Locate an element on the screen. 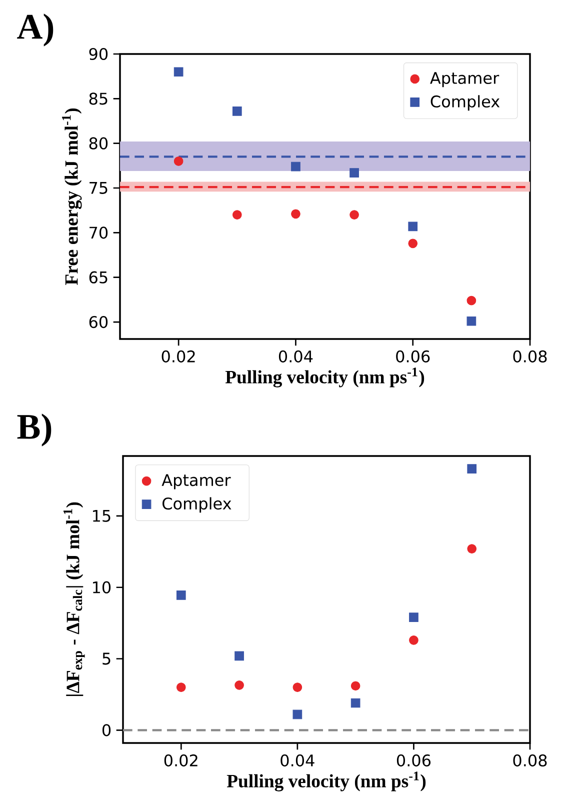 The image size is (569, 810). y-tick-label: 70 is located at coordinates (99, 232).